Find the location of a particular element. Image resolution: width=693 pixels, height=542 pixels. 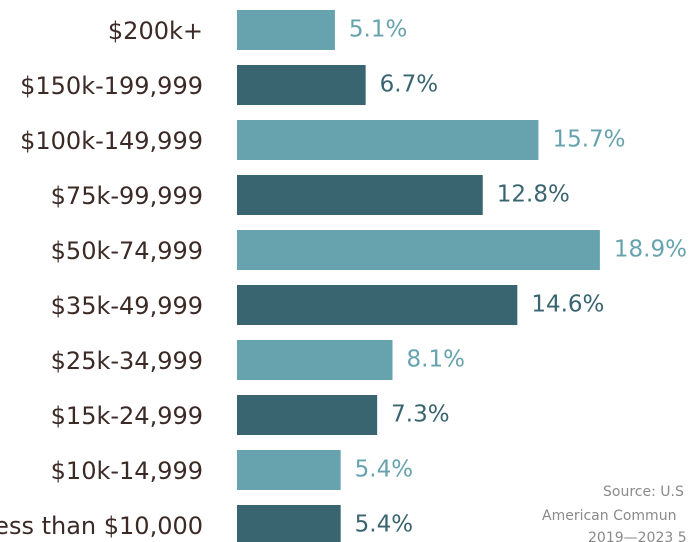

category-label: $100k-149,999 is located at coordinates (111, 141).